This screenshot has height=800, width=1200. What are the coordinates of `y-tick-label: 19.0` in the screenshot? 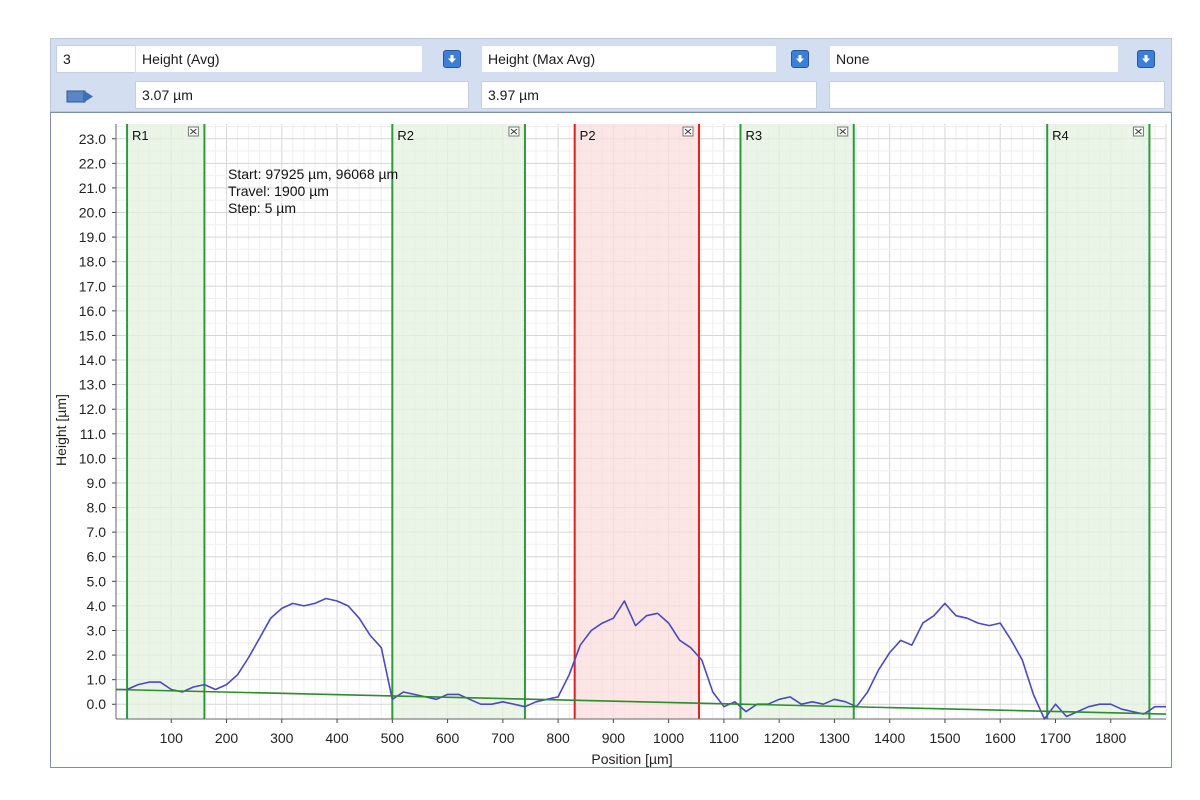 It's located at (92, 237).